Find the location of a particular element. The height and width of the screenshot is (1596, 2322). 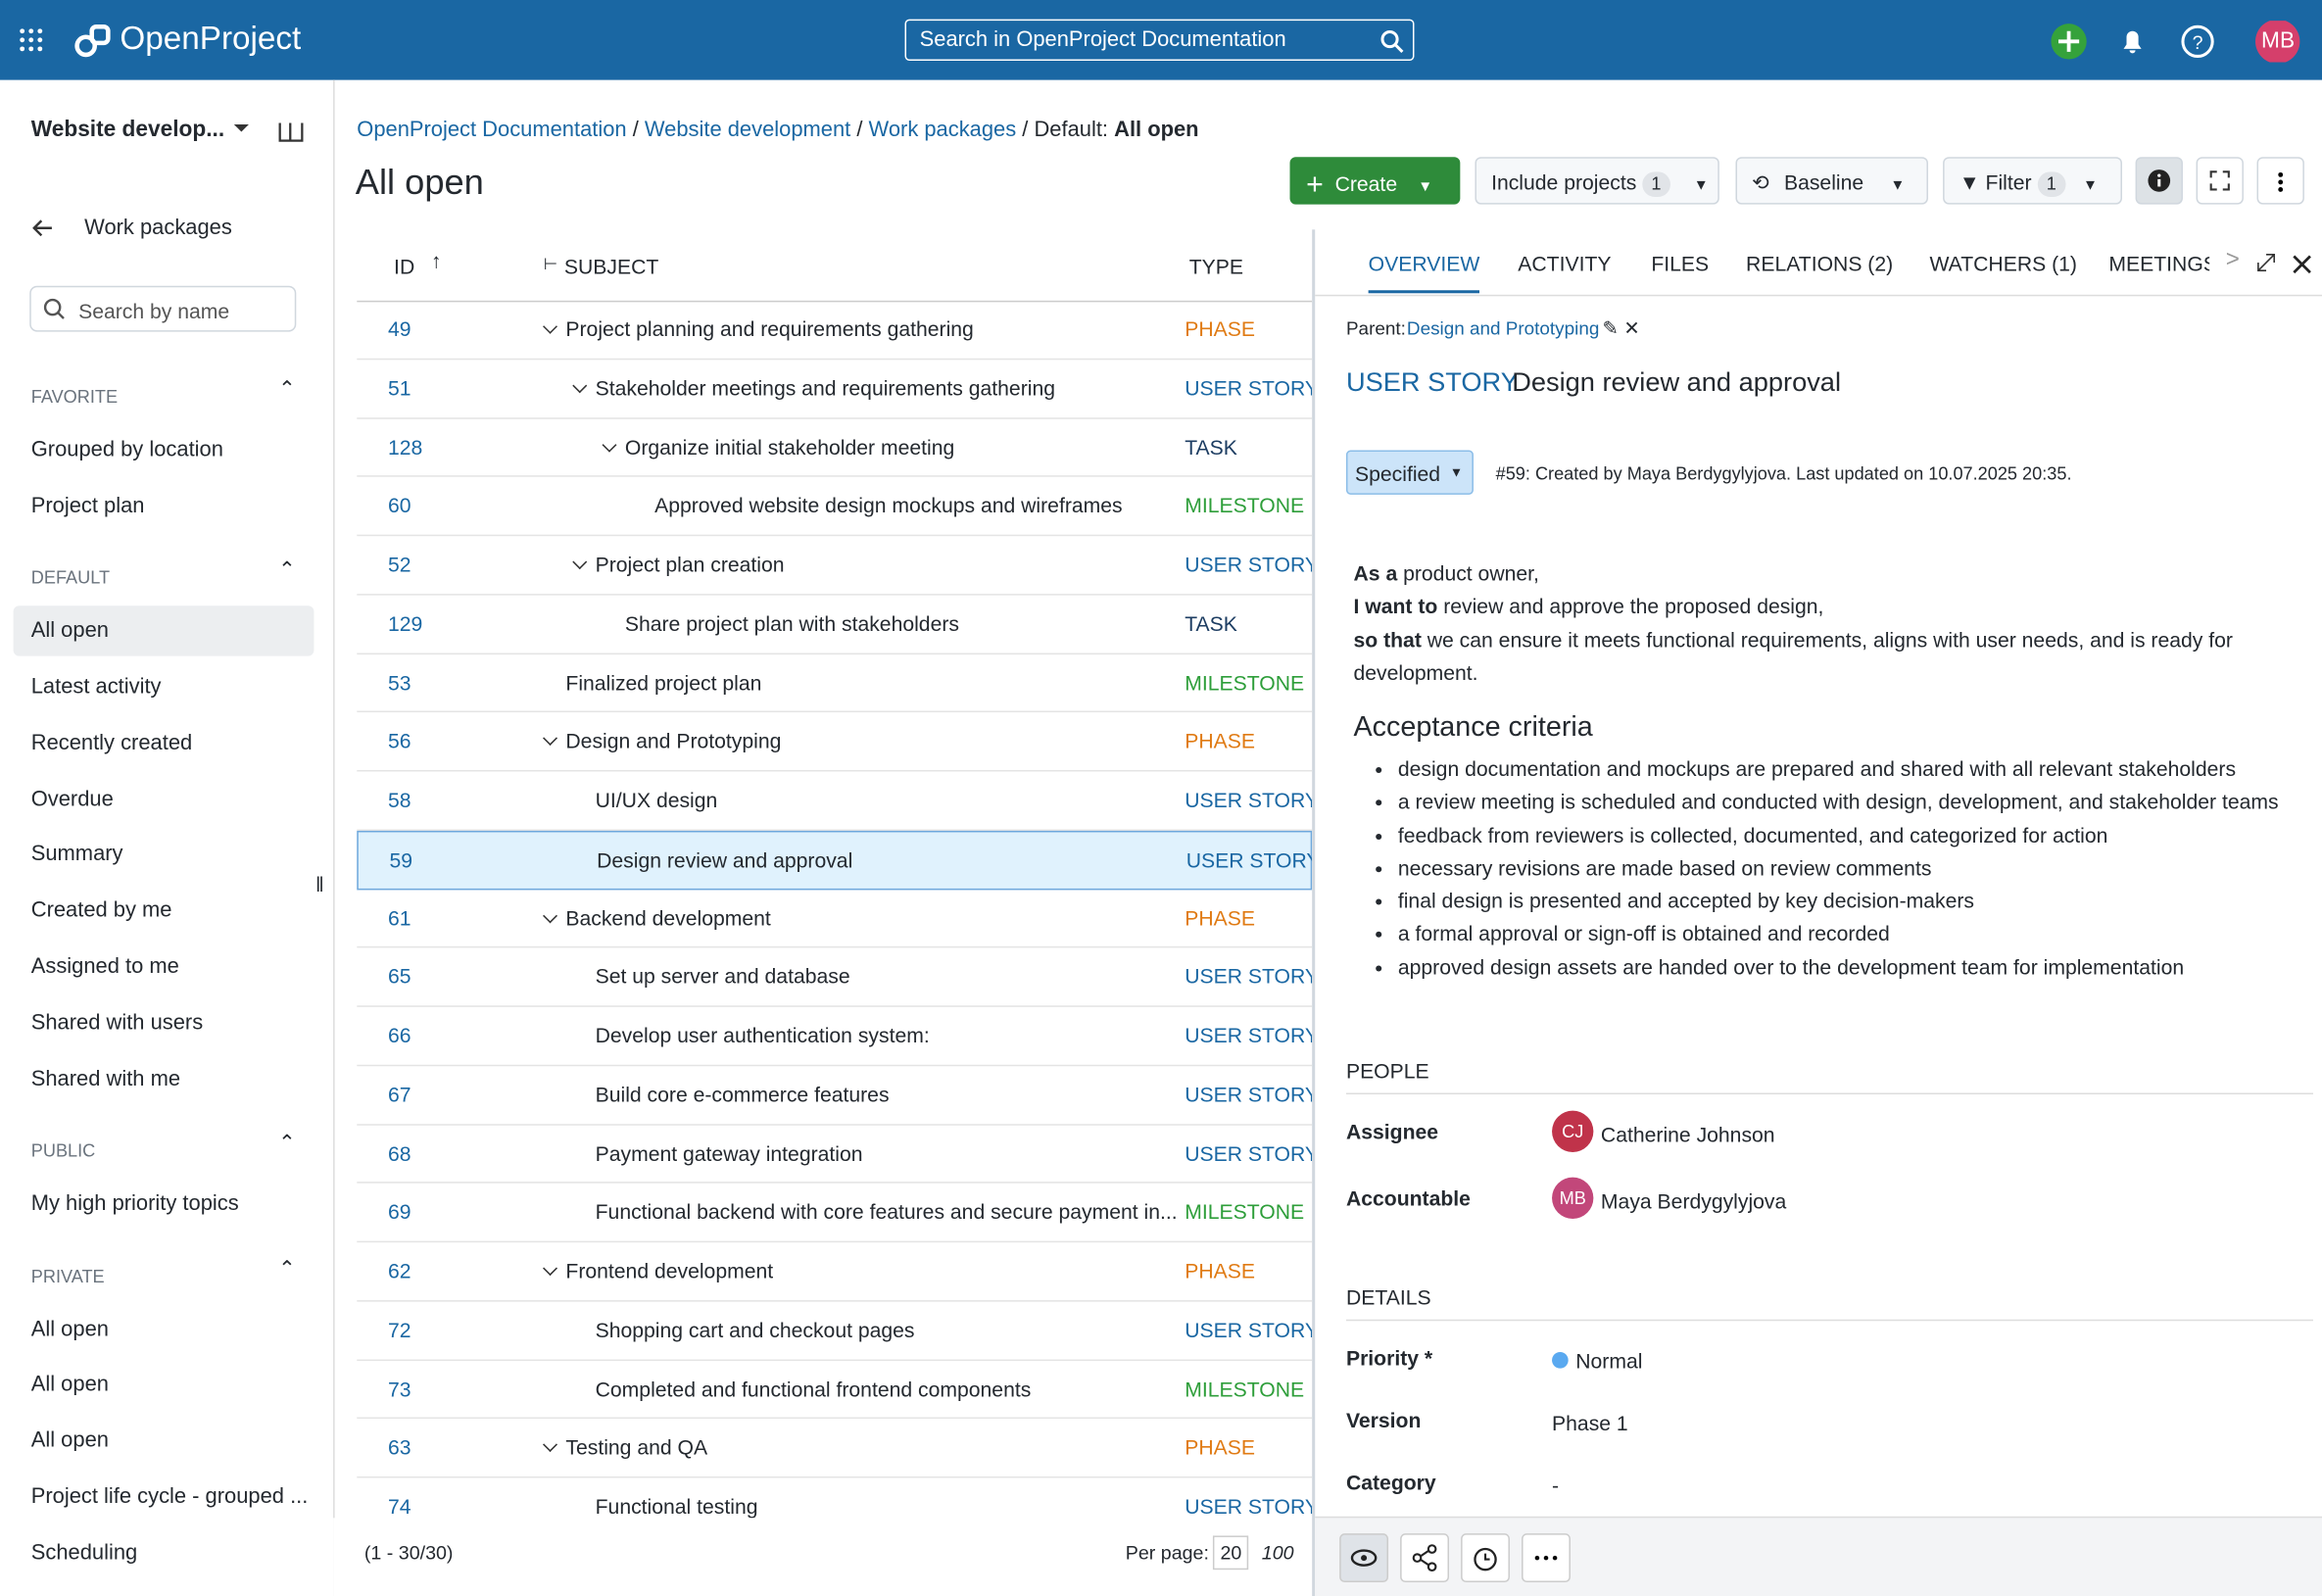

table-row: 61 Backend development PHASE is located at coordinates (835, 919).